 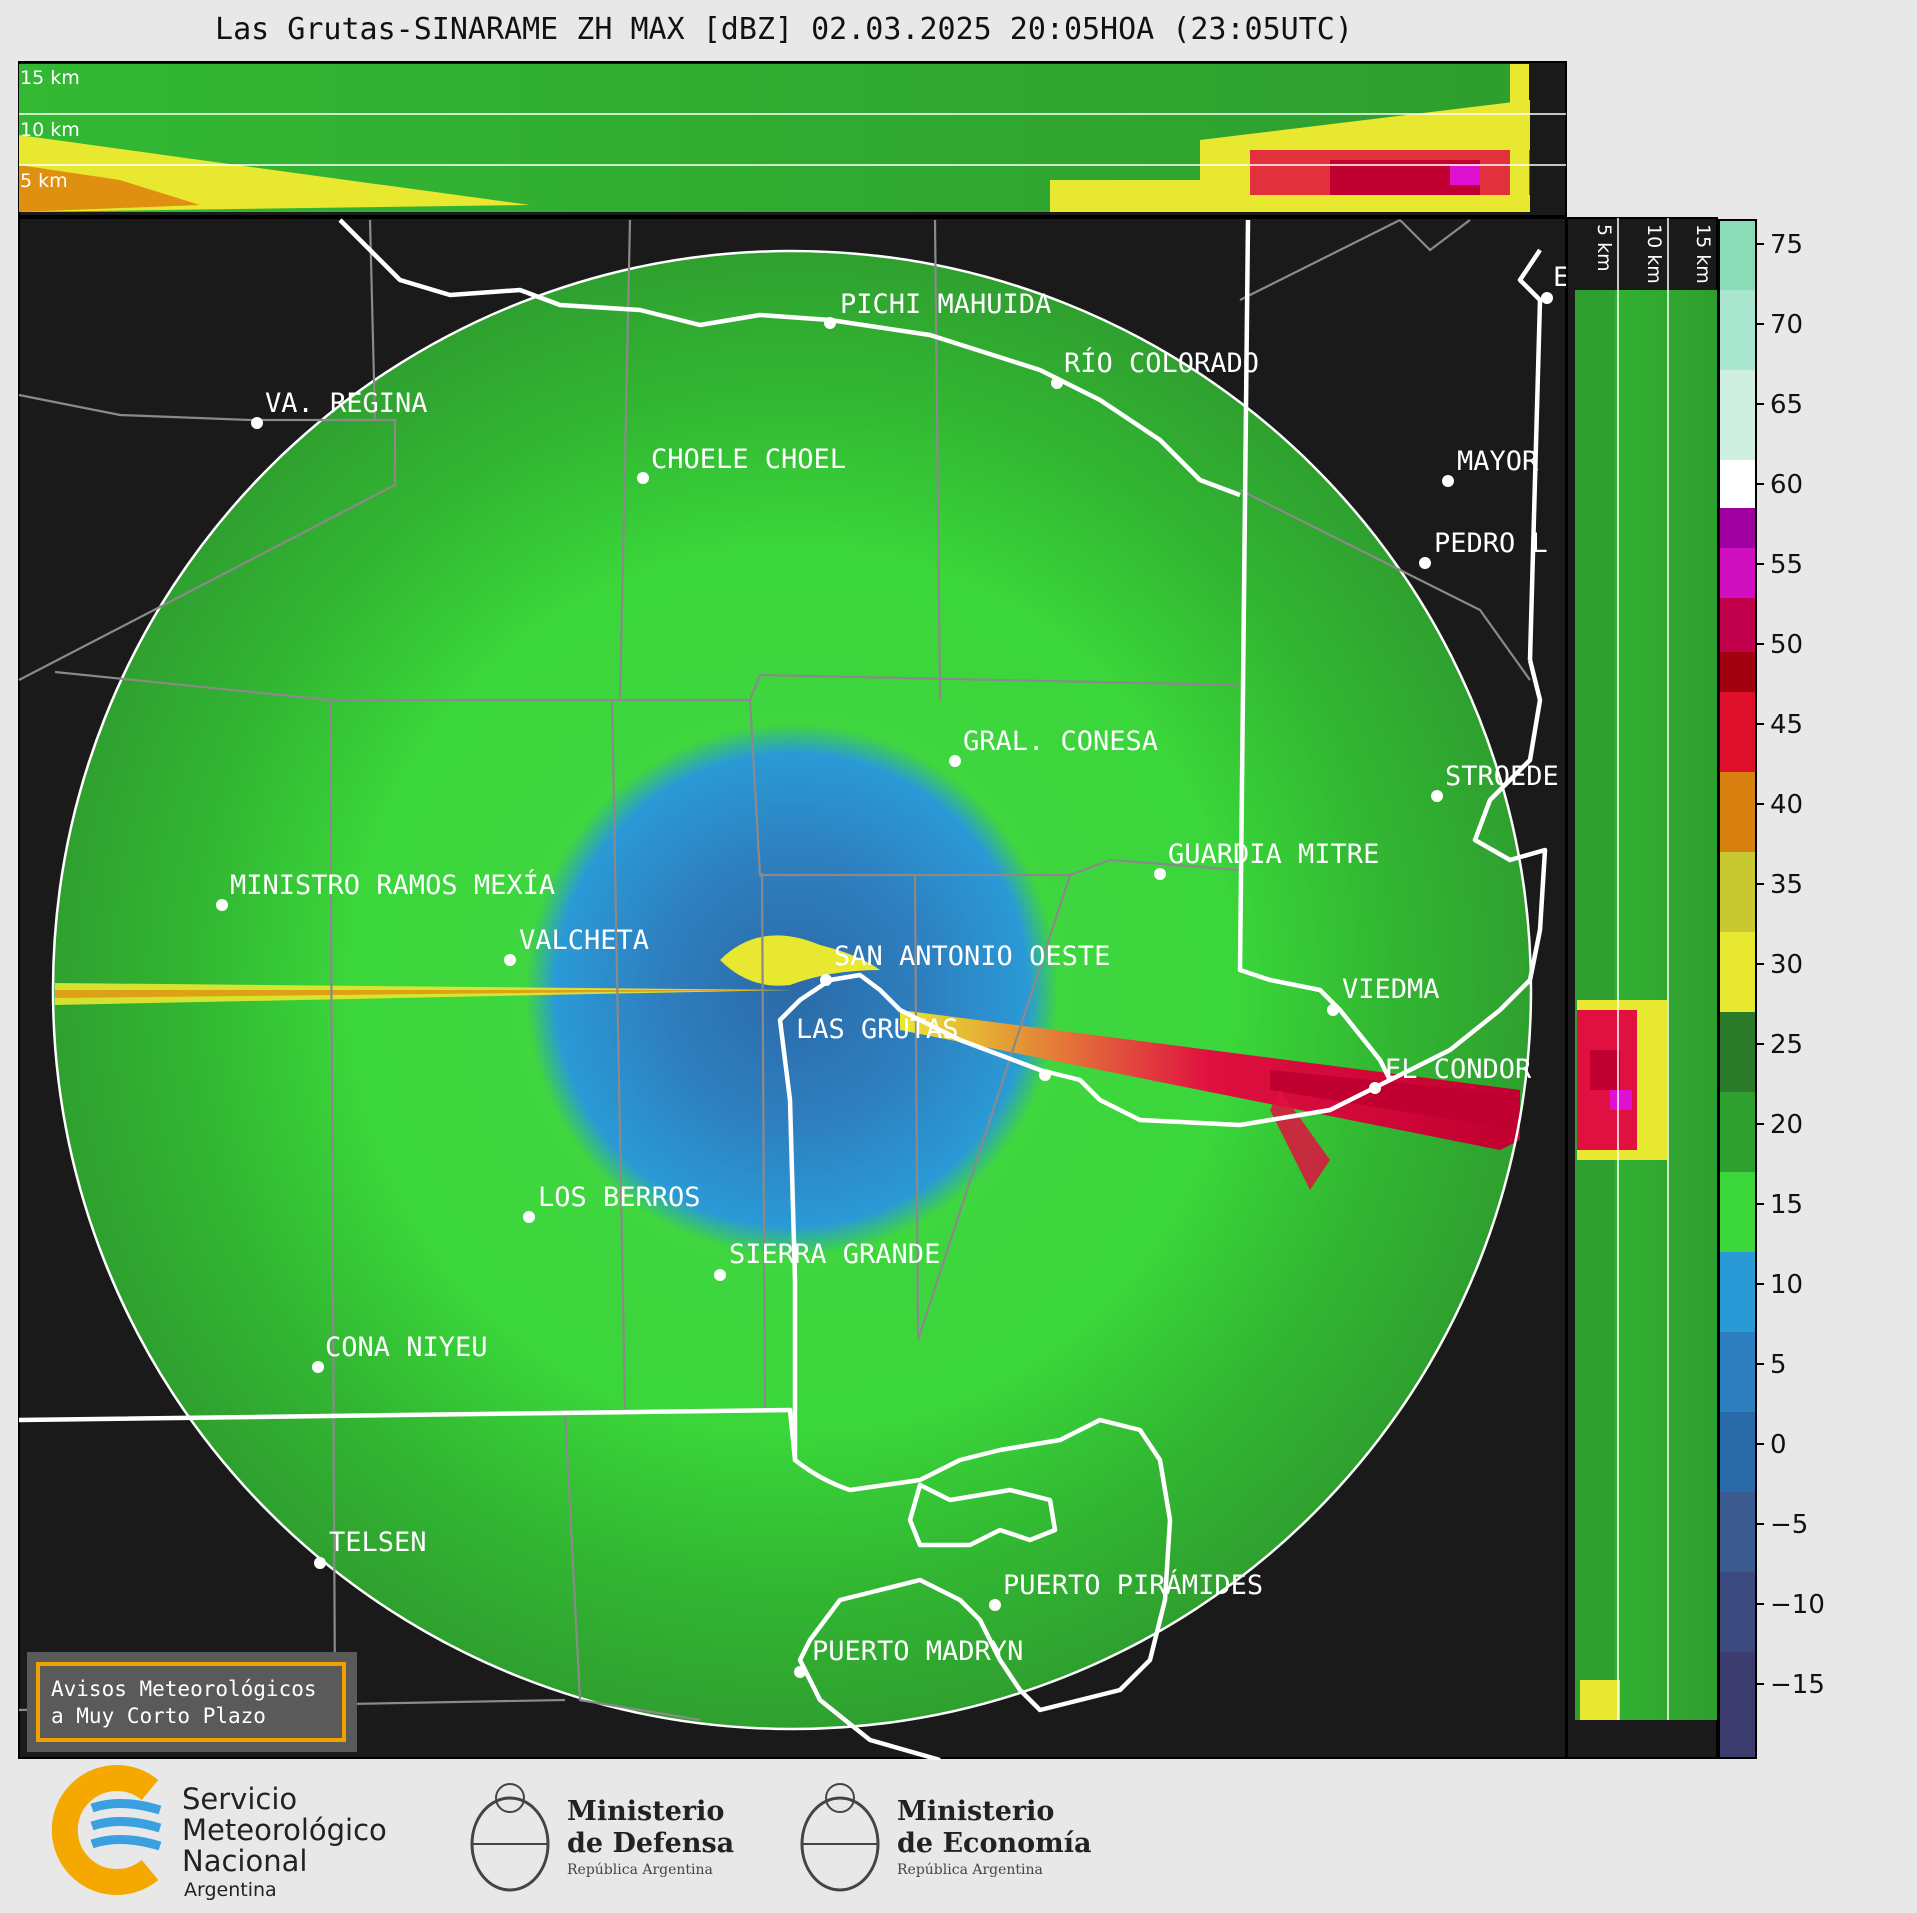 I want to click on colorbar-tick-label: 0, so click(x=1778, y=1445).